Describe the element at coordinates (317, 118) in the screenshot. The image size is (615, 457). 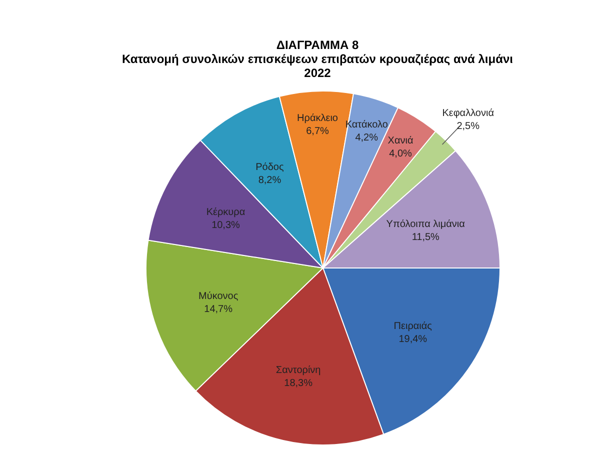
I see `slice-label: Ηράκλειο` at that location.